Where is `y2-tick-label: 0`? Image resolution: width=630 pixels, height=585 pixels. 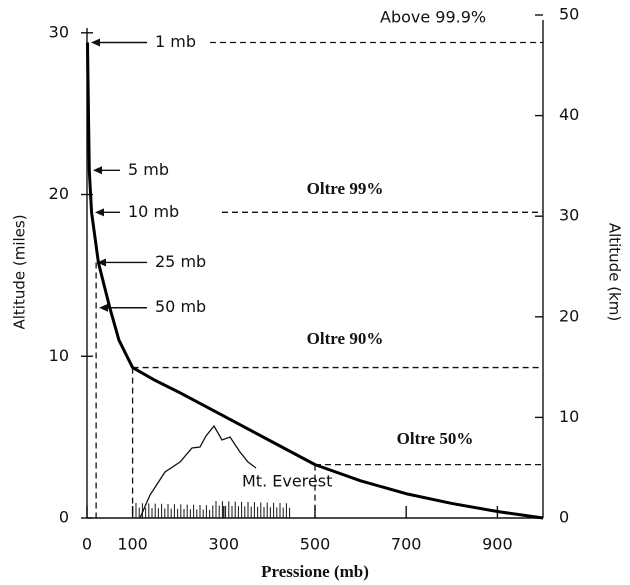 y2-tick-label: 0 is located at coordinates (564, 517).